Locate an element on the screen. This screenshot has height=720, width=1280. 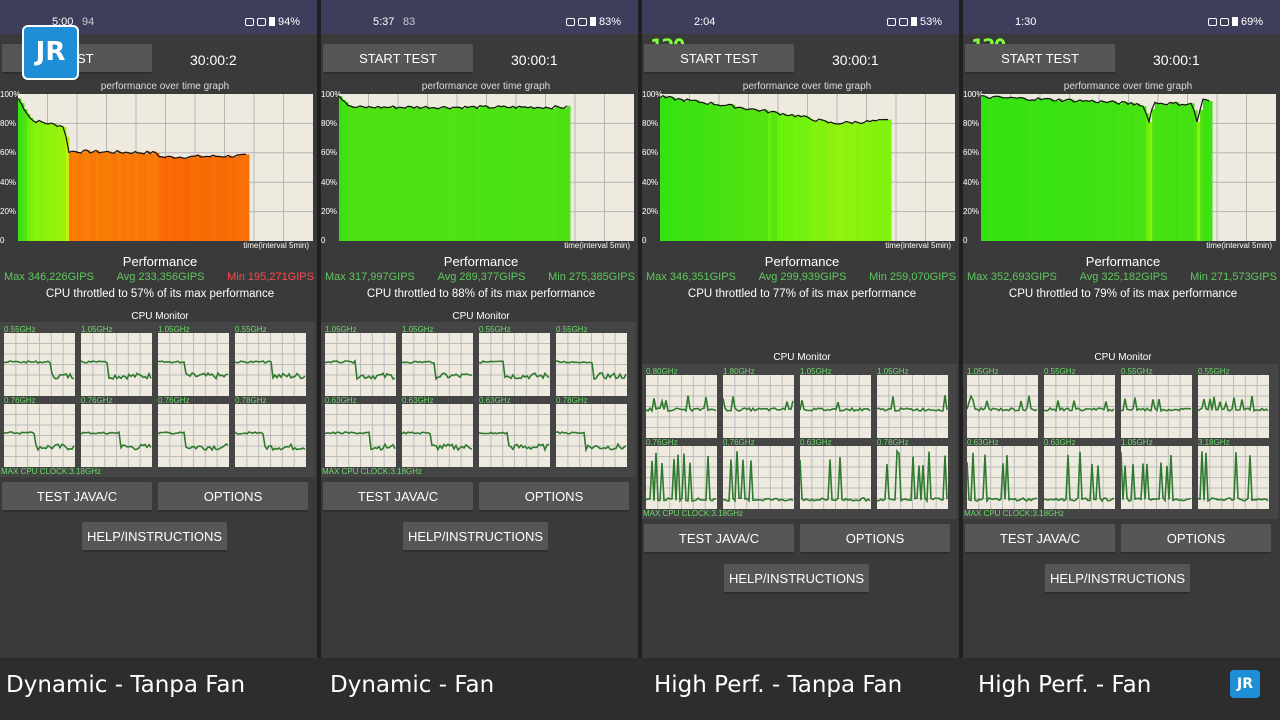
y-tick-label: 40% is located at coordinates (650, 182).